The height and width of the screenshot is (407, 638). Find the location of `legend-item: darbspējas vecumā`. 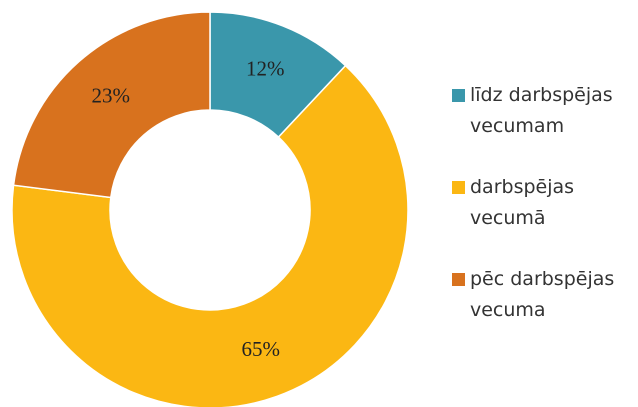

legend-item: darbspējas vecumā is located at coordinates (545, 203).